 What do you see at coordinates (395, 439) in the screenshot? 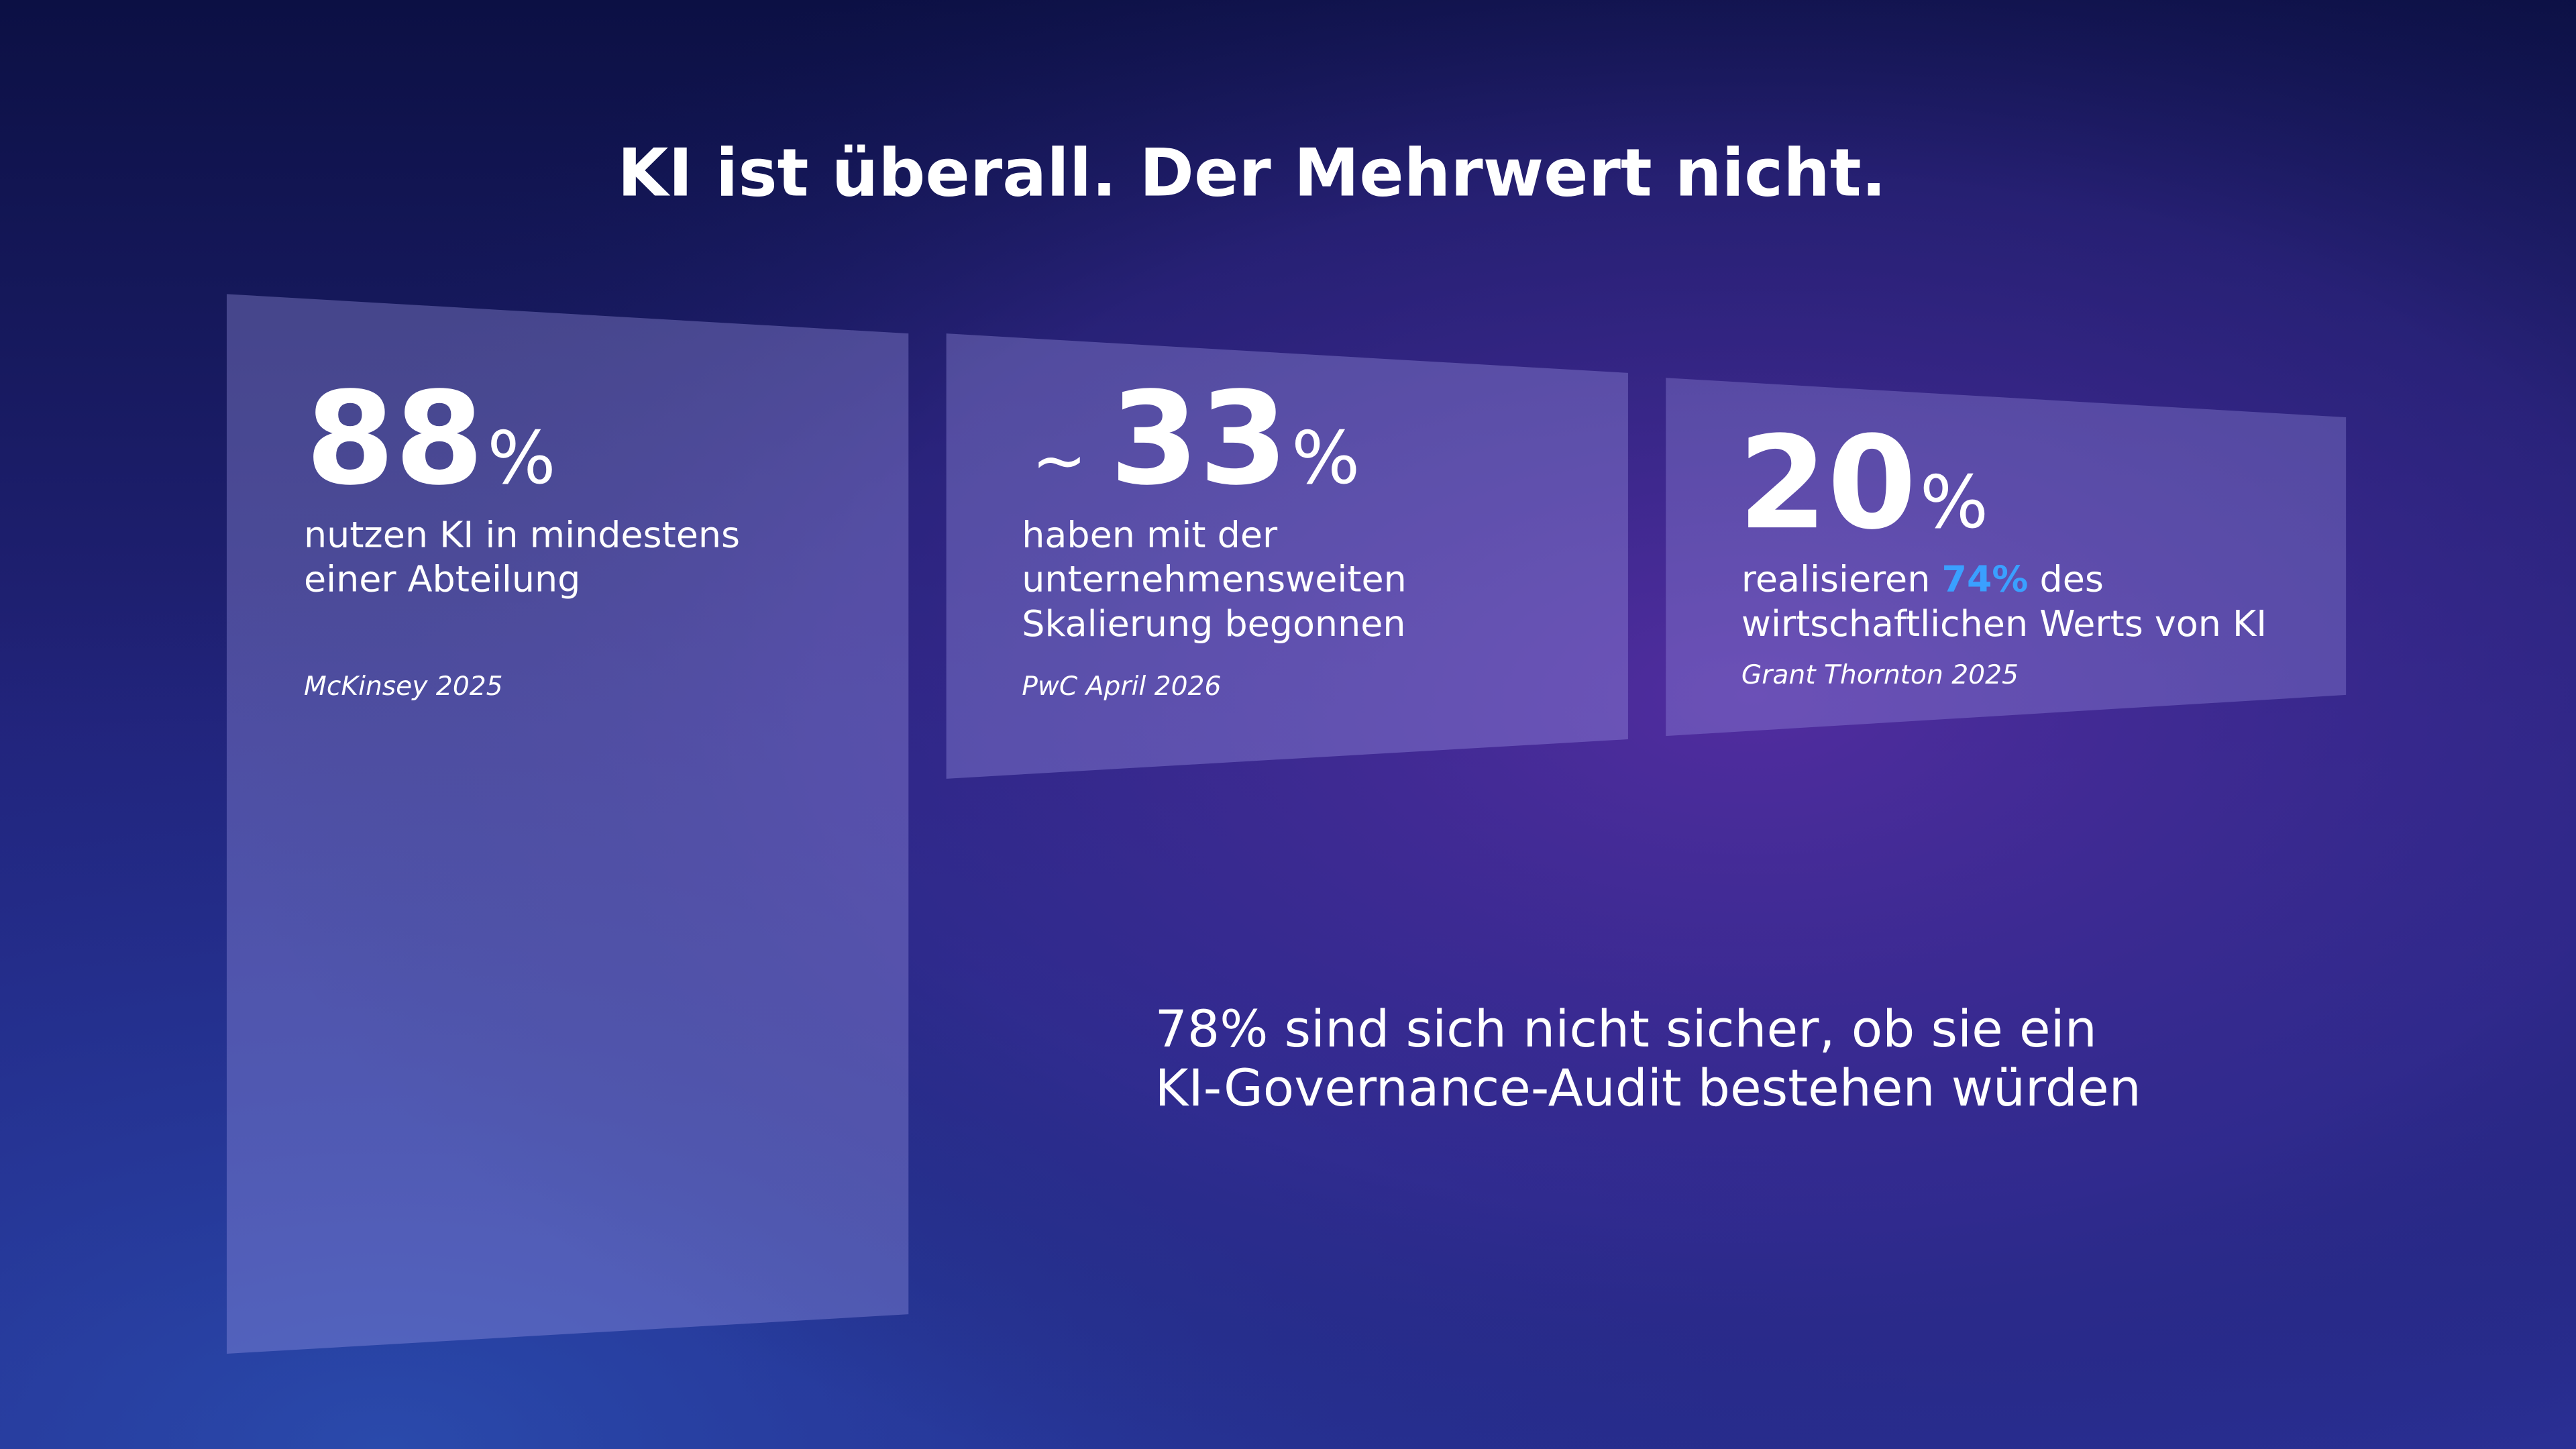
I see `text-part: 88` at bounding box center [395, 439].